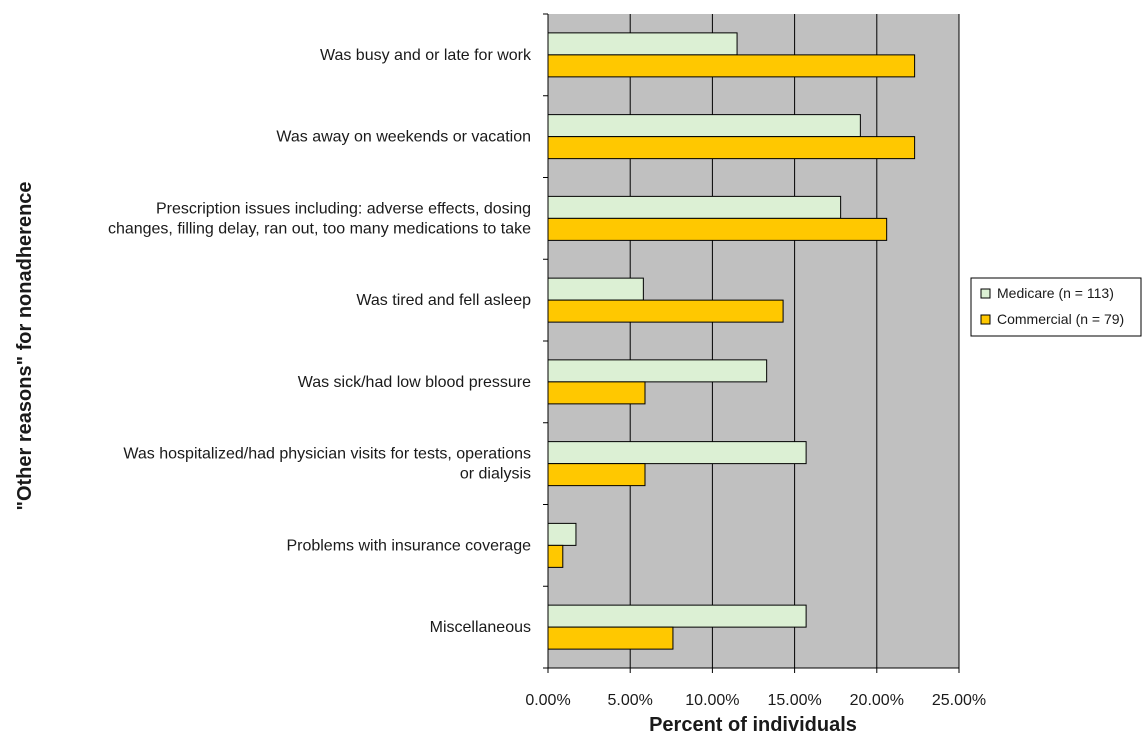 Image resolution: width=1143 pixels, height=740 pixels. What do you see at coordinates (712, 700) in the screenshot?
I see `x-tick-label-2: 10.00%` at bounding box center [712, 700].